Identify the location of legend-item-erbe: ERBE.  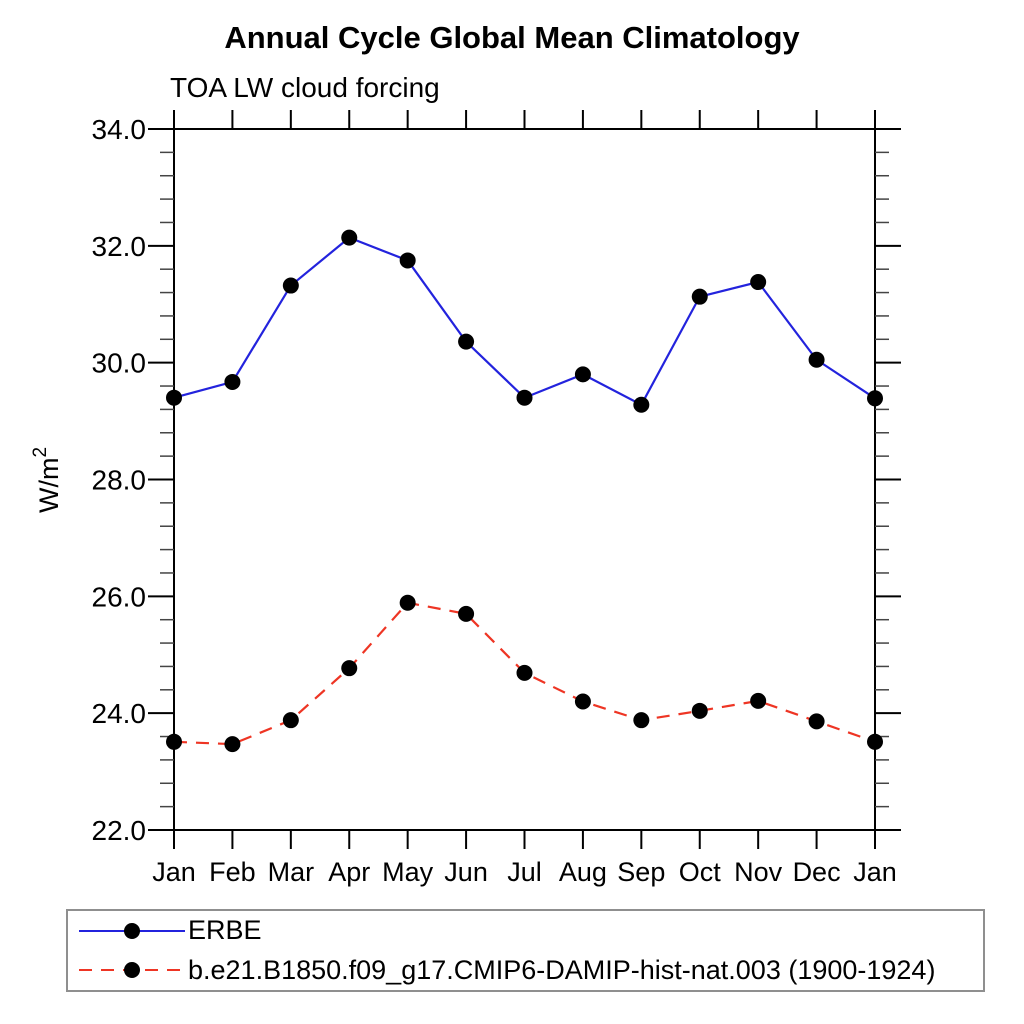
(525, 931).